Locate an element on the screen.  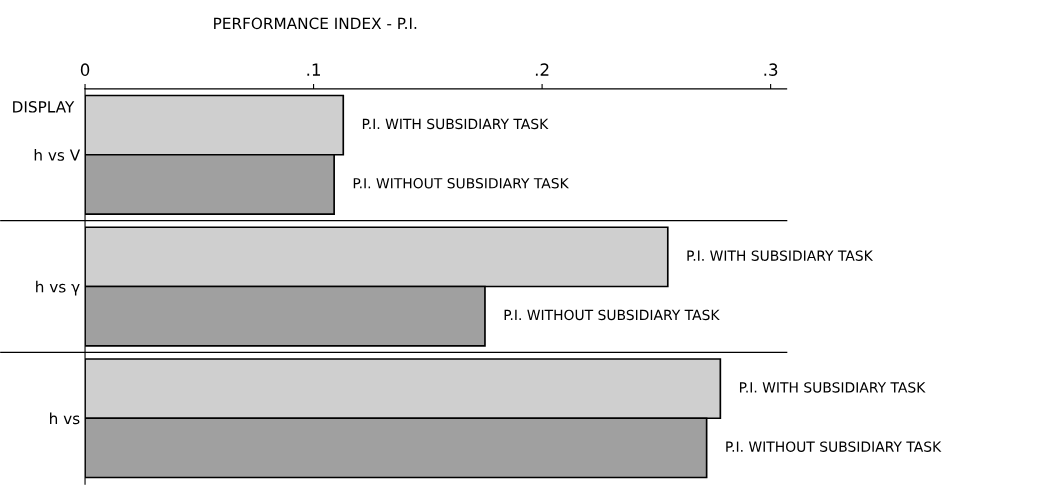
y-axis-title: DISPLAY is located at coordinates (44, 107).